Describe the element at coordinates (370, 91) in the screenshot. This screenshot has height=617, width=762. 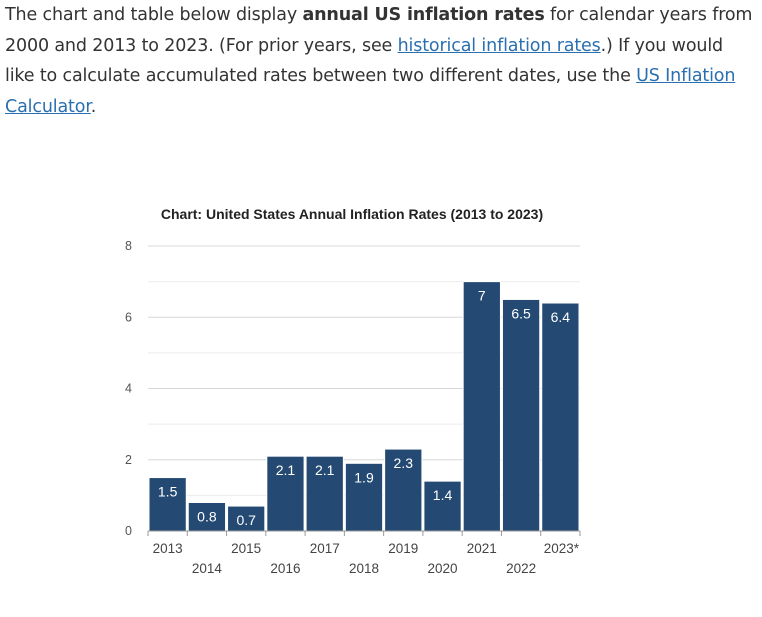
I see `us-inflation-calculator-link: US Inflation Calculator` at that location.